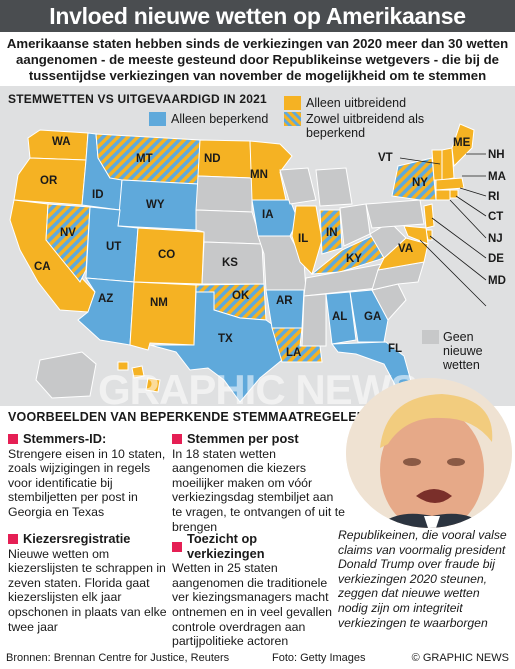 The width and height of the screenshot is (515, 669). Describe the element at coordinates (405, 249) in the screenshot. I see `label-va: VA` at that location.